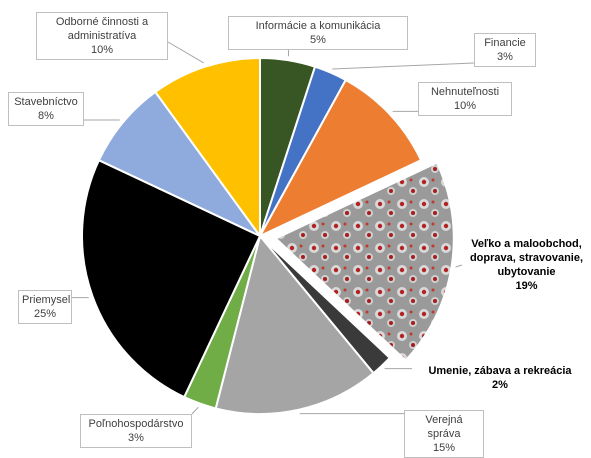  Describe the element at coordinates (505, 43) in the screenshot. I see `category-label: Financie` at that location.